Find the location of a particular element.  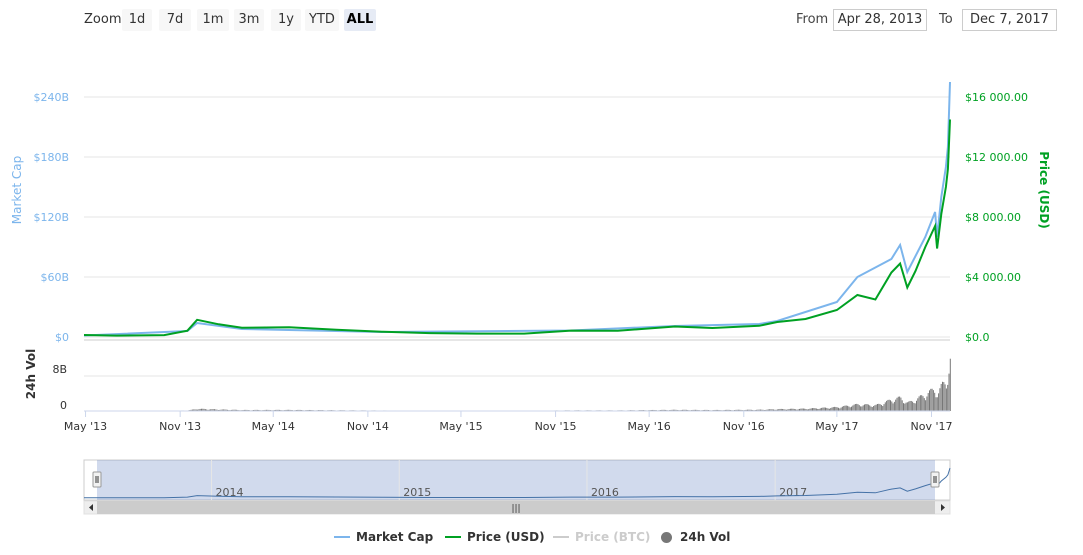

x-tick-label: Nov '17 is located at coordinates (931, 426).